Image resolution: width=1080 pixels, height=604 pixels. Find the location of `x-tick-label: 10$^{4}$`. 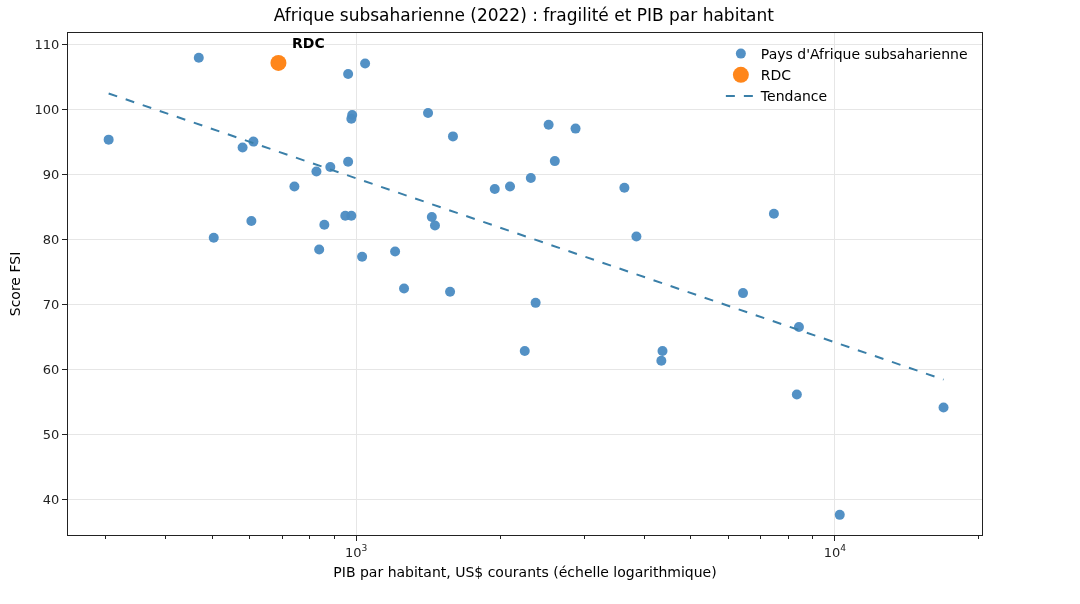

x-tick-label: 10$^{4}$ is located at coordinates (835, 551).